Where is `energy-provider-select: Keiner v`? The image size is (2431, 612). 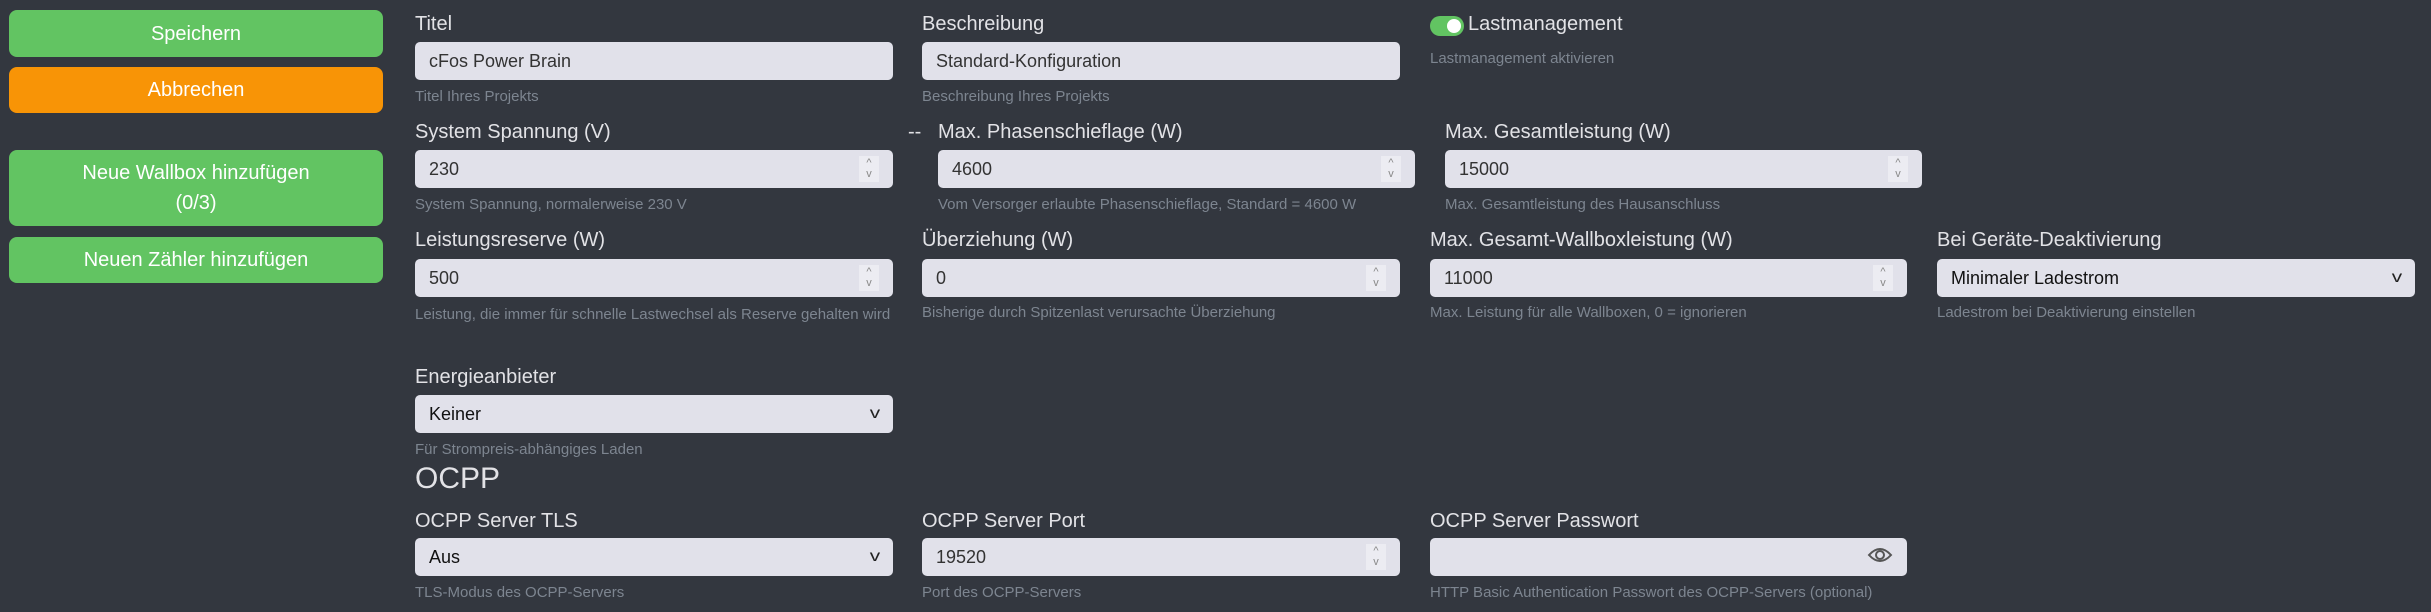
energy-provider-select: Keiner v is located at coordinates (654, 414).